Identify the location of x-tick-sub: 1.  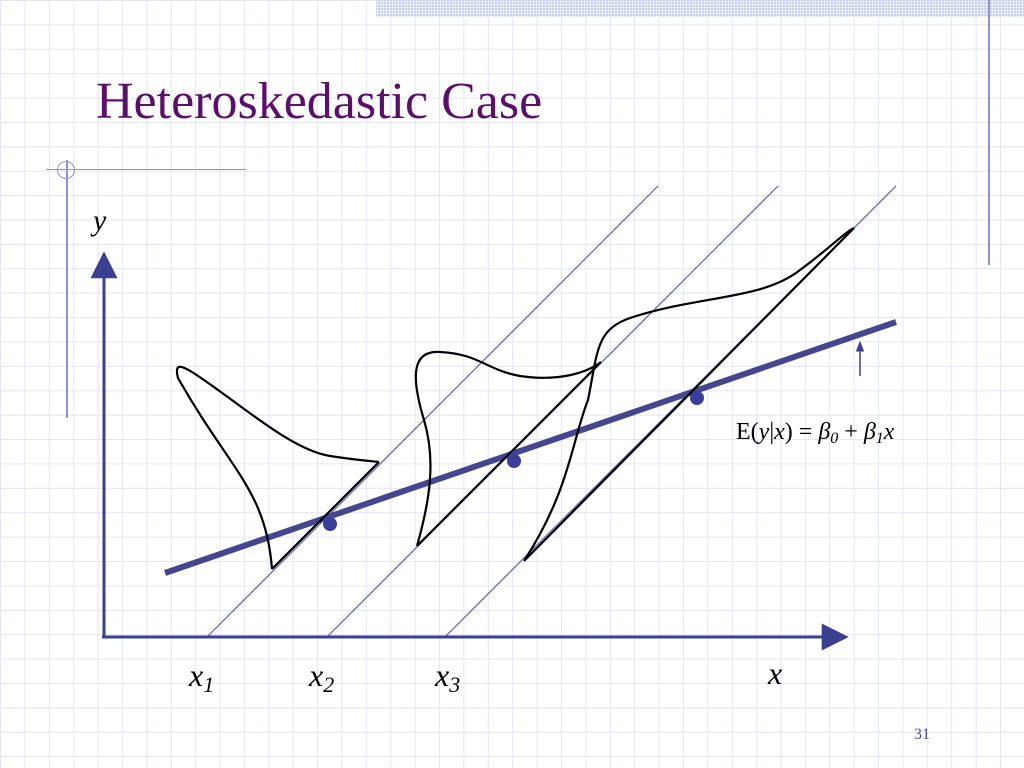
(208, 684).